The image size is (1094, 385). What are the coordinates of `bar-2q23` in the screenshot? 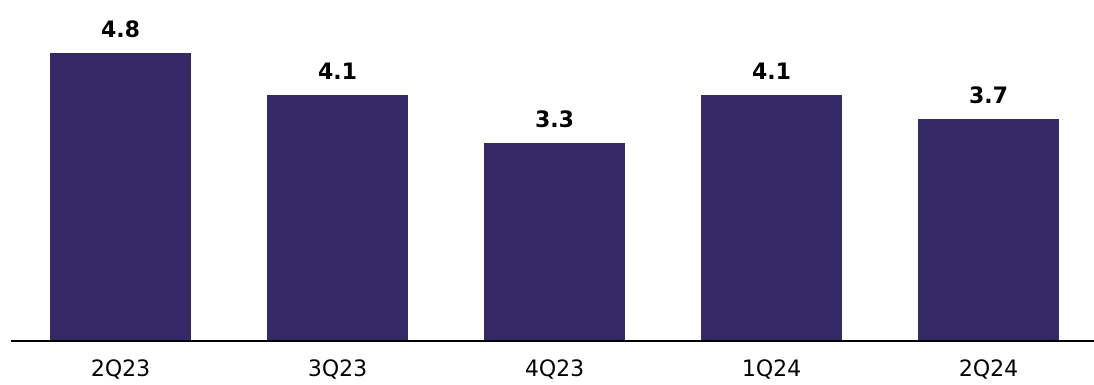 It's located at (120, 197).